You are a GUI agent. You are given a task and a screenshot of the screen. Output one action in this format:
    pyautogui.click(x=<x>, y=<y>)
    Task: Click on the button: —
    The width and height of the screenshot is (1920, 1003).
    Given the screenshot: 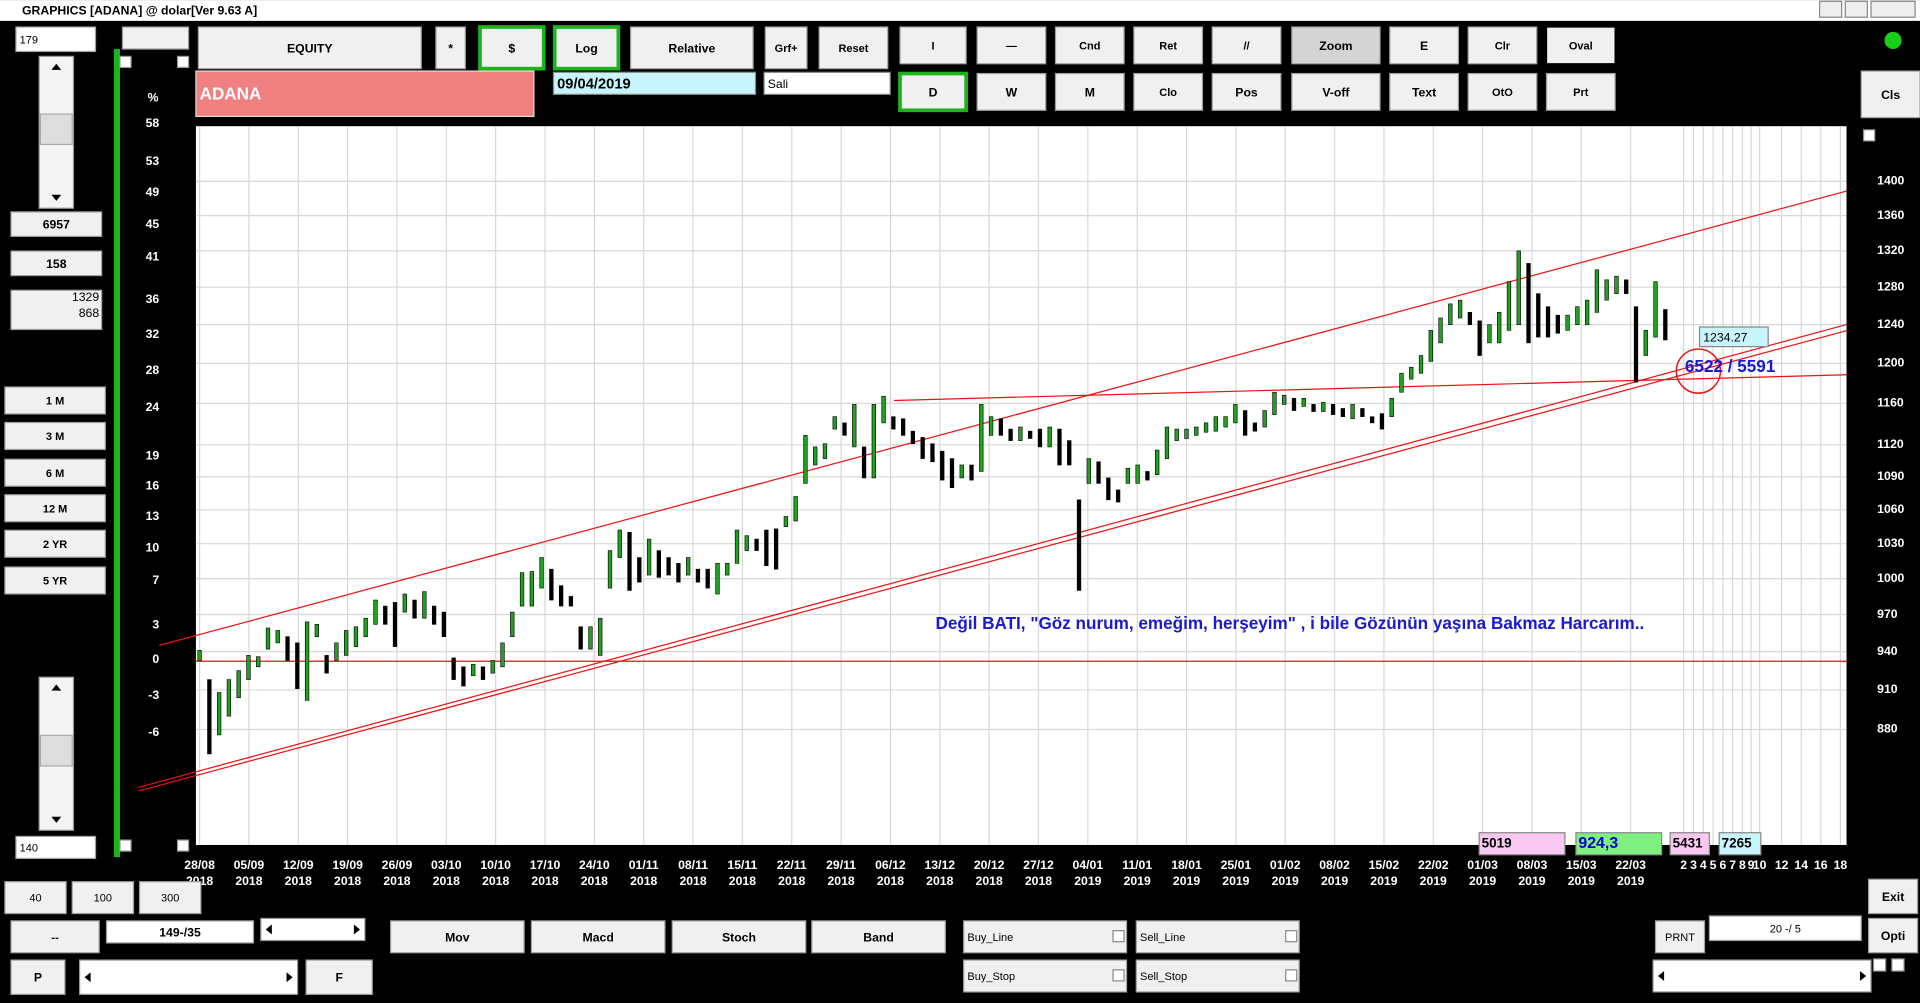 What is the action you would take?
    pyautogui.click(x=1011, y=45)
    